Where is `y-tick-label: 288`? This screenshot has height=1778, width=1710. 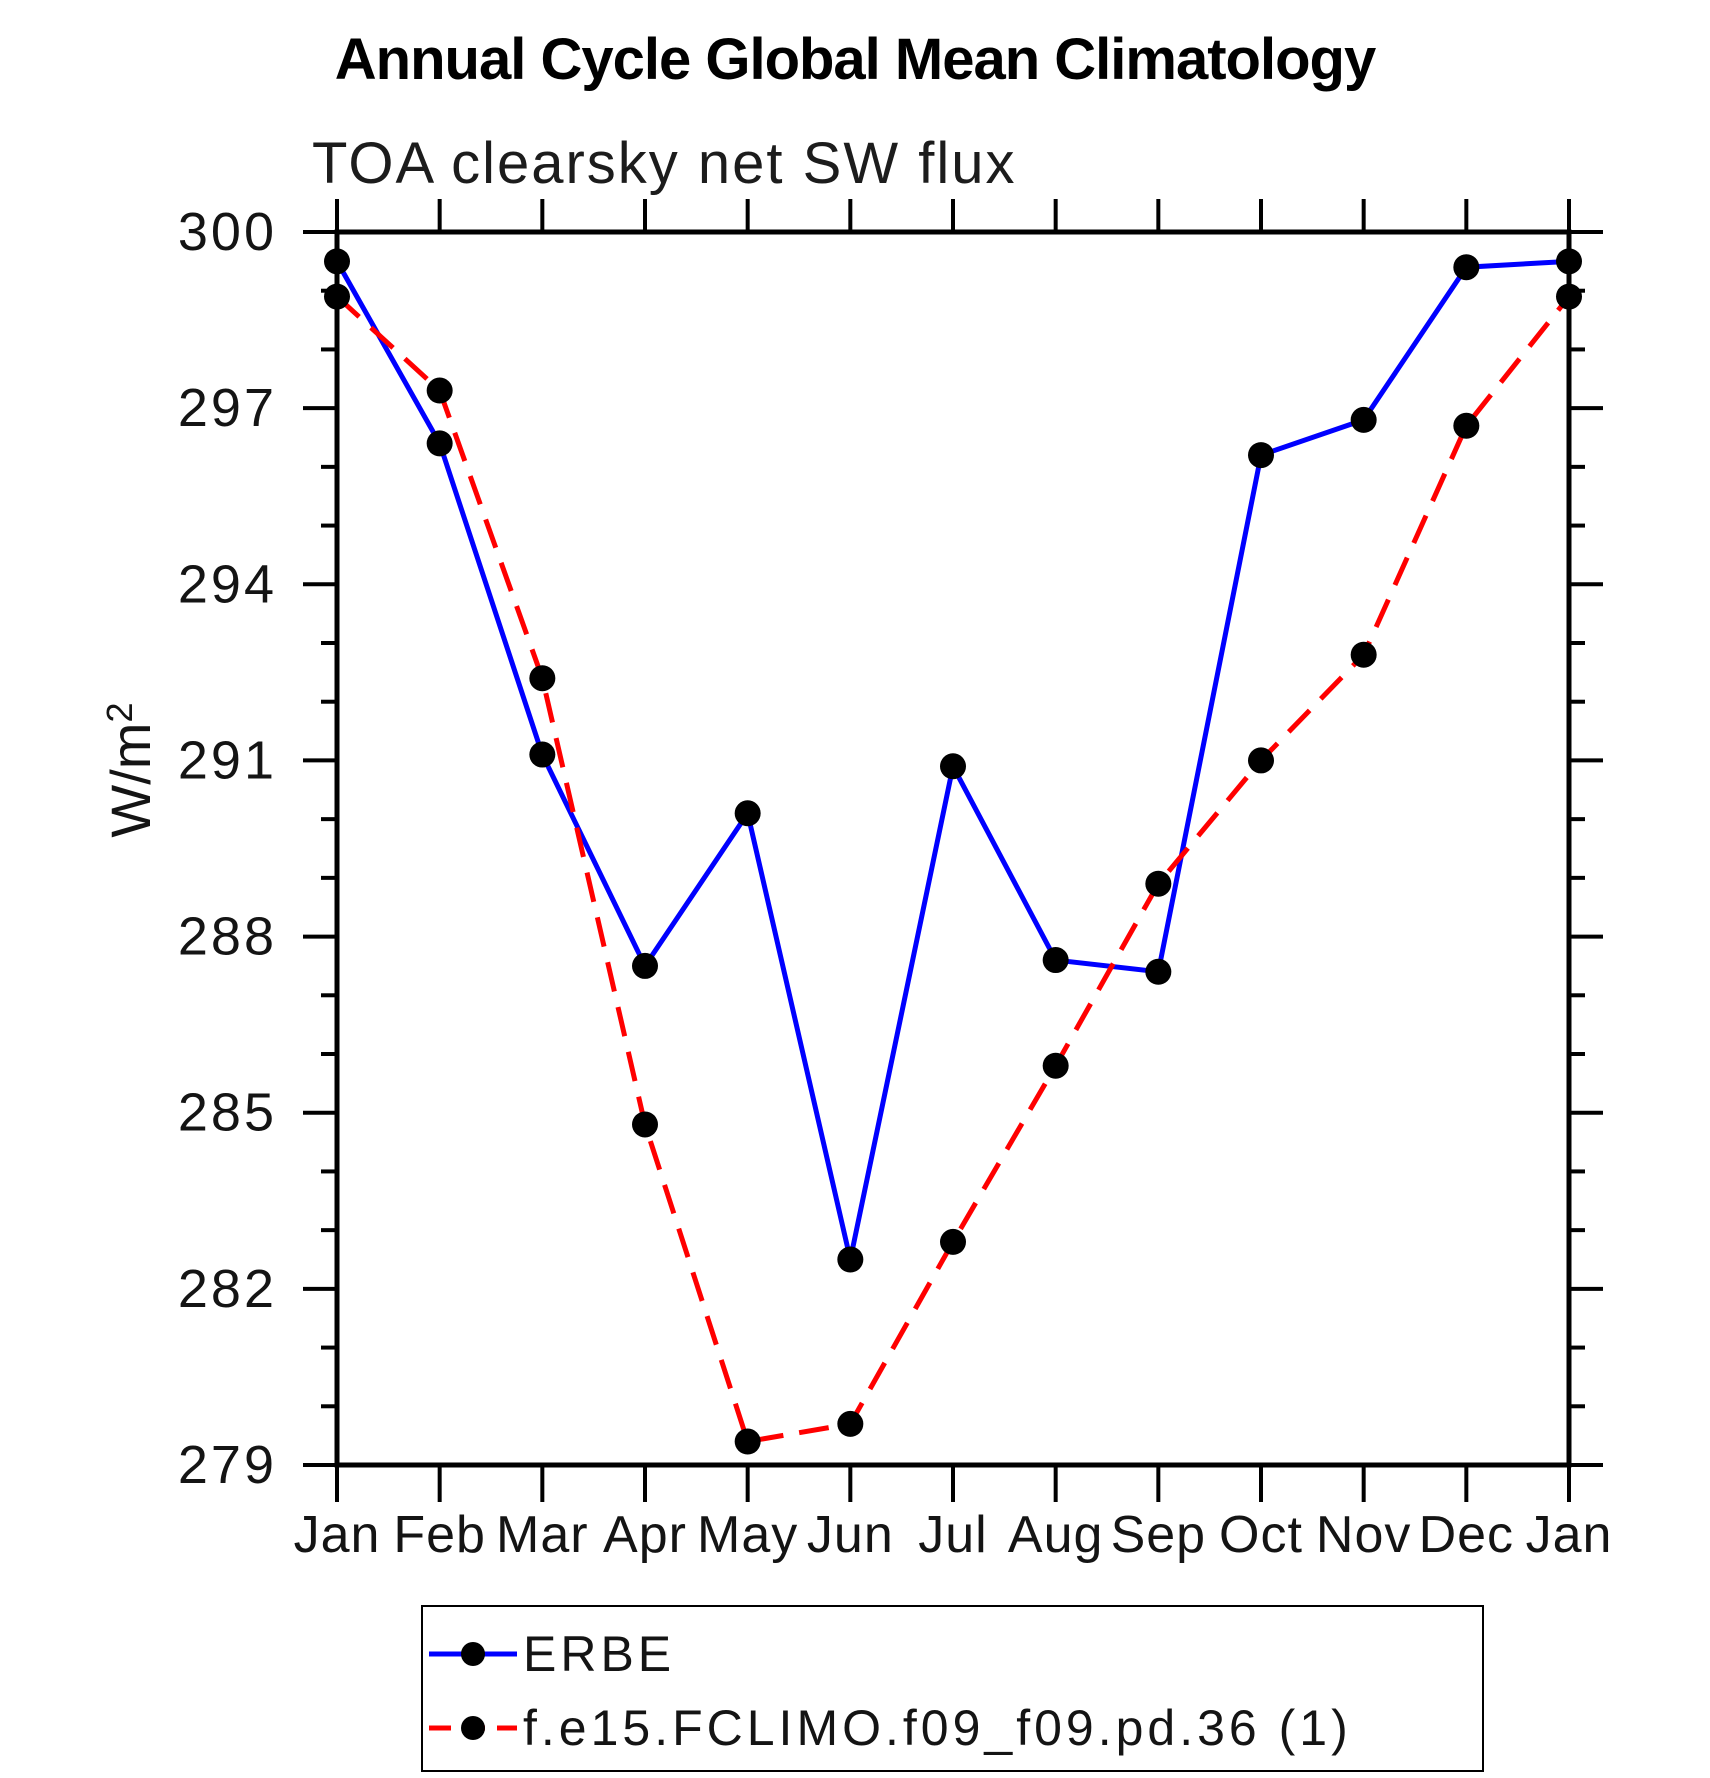 y-tick-label: 288 is located at coordinates (227, 937).